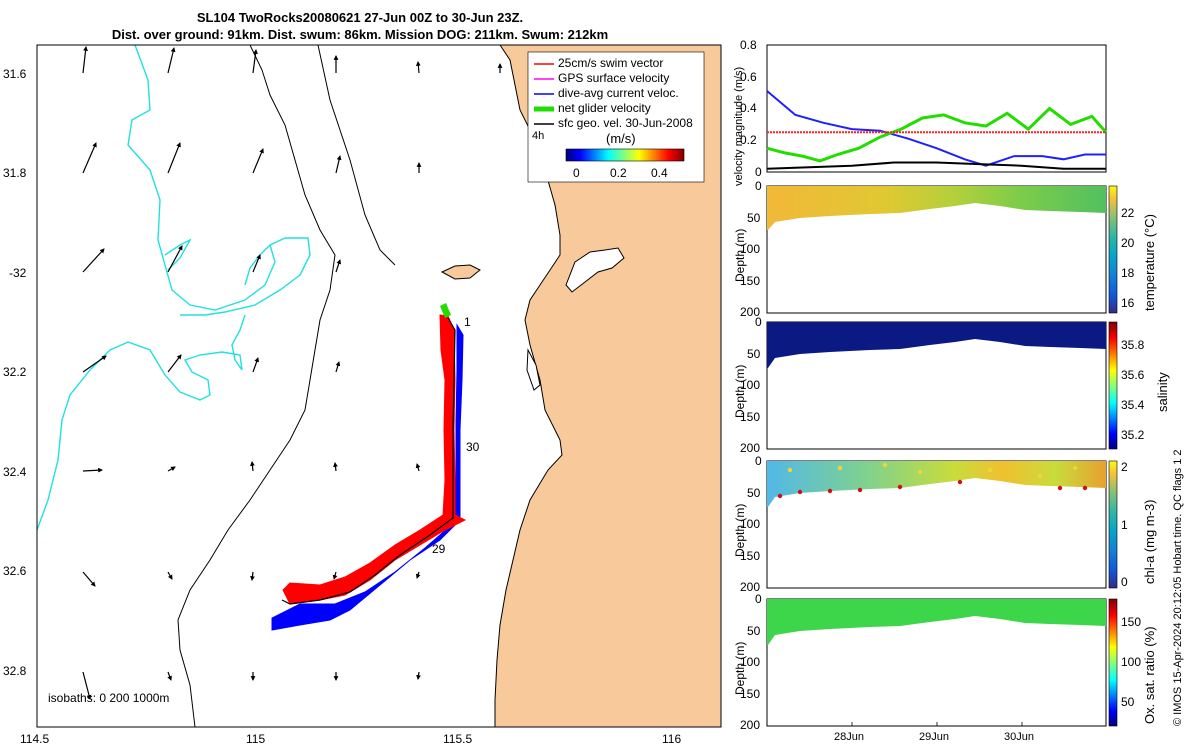 The height and width of the screenshot is (750, 1200). What do you see at coordinates (672, 739) in the screenshot?
I see `lon-tick: 116` at bounding box center [672, 739].